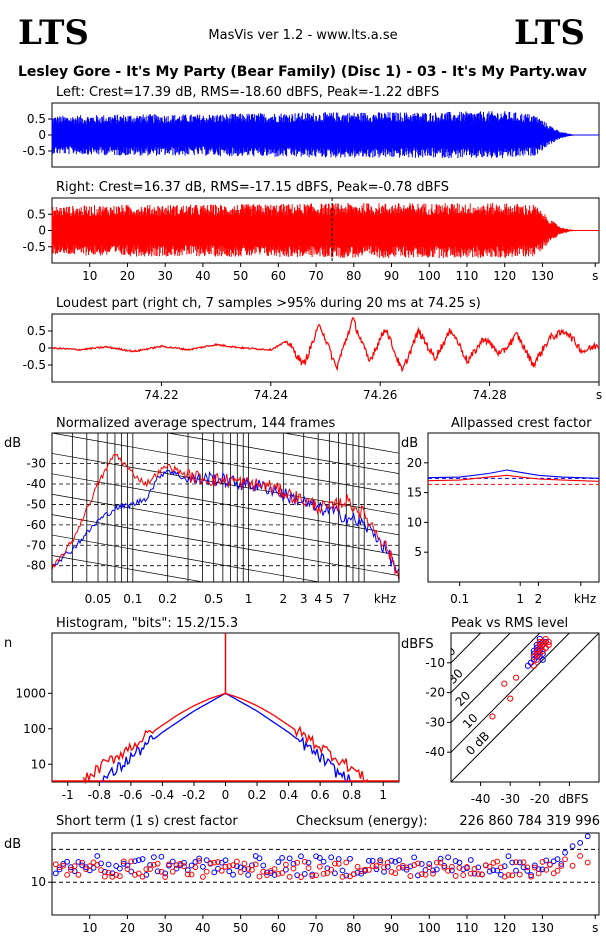 This screenshot has width=606, height=946. I want to click on right-waveform-xtick-label: 90, so click(391, 276).